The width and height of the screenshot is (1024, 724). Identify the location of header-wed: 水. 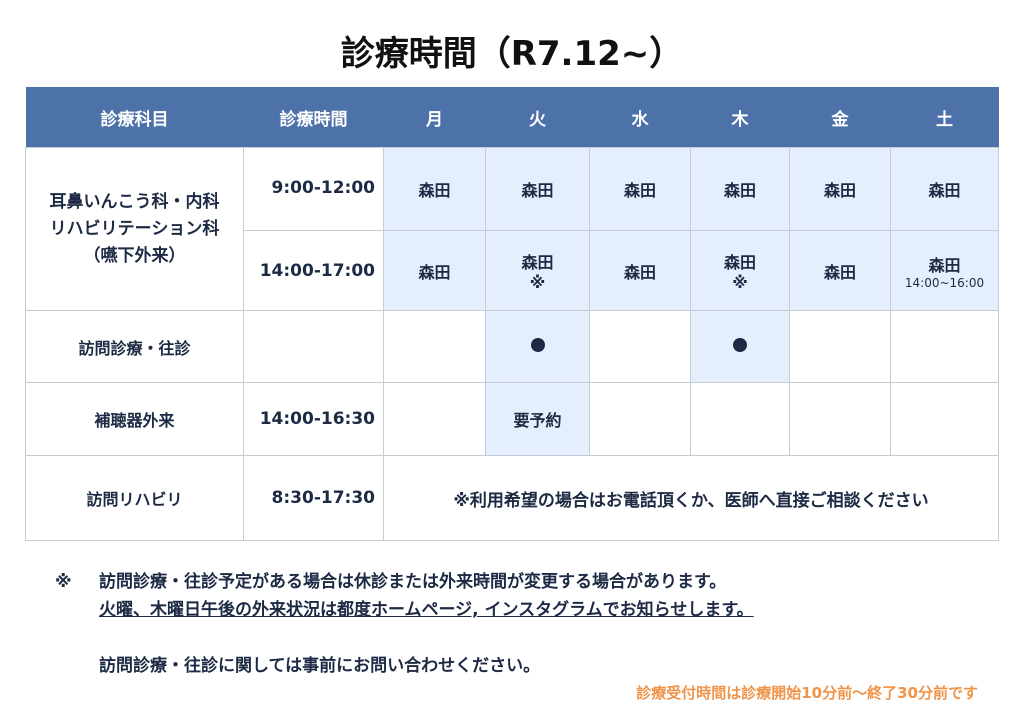
(640, 117).